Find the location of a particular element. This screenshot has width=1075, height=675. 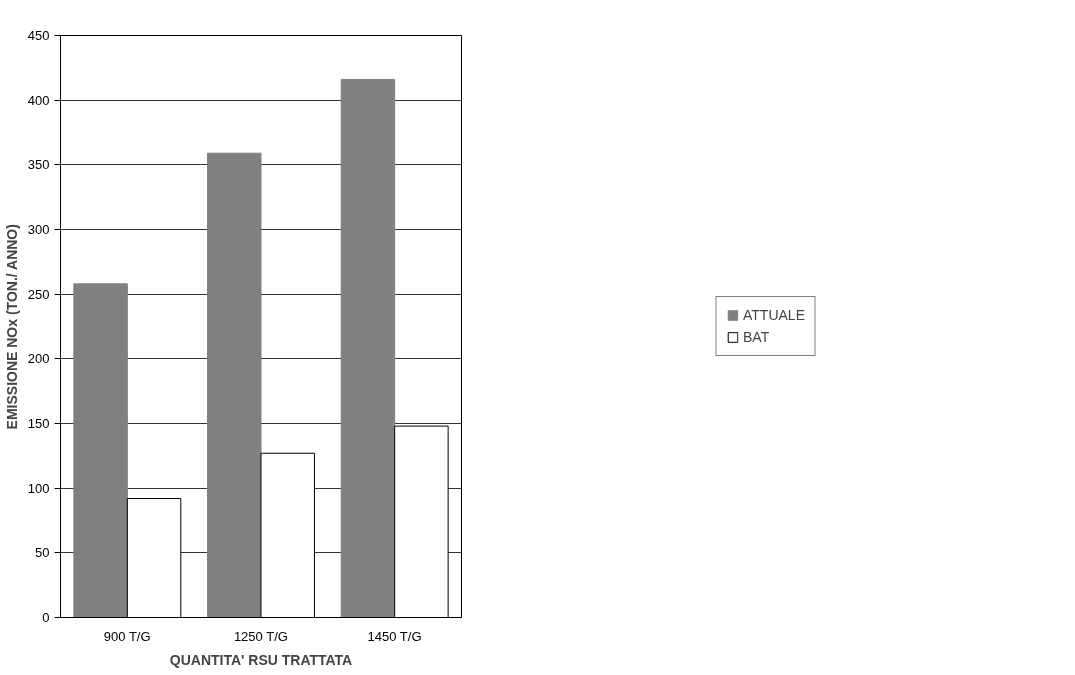

y-tick-label: 150 is located at coordinates (38, 423).